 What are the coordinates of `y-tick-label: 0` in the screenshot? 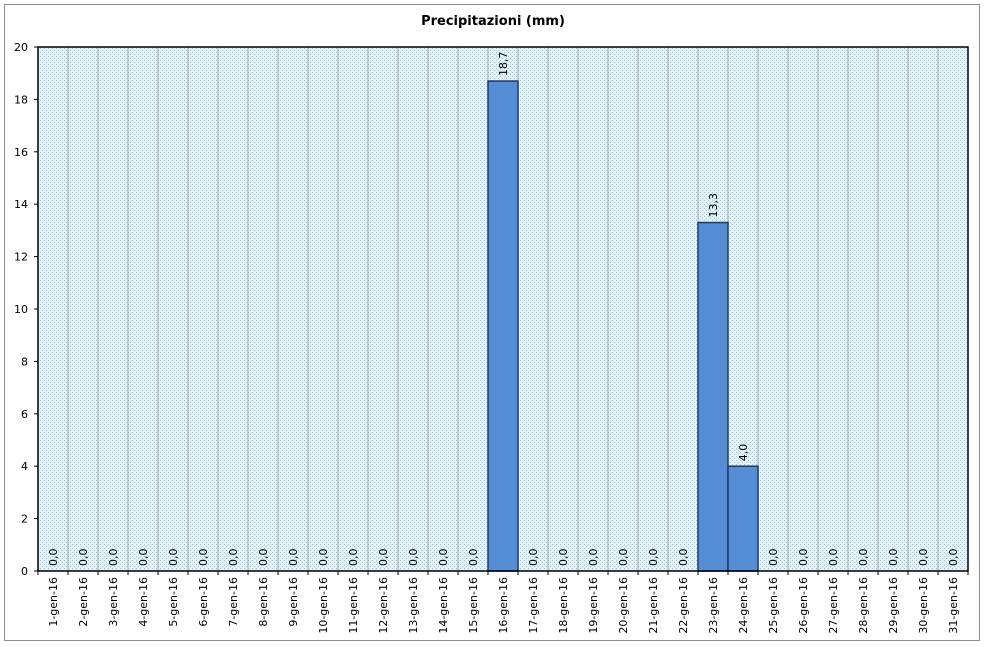 It's located at (24, 571).